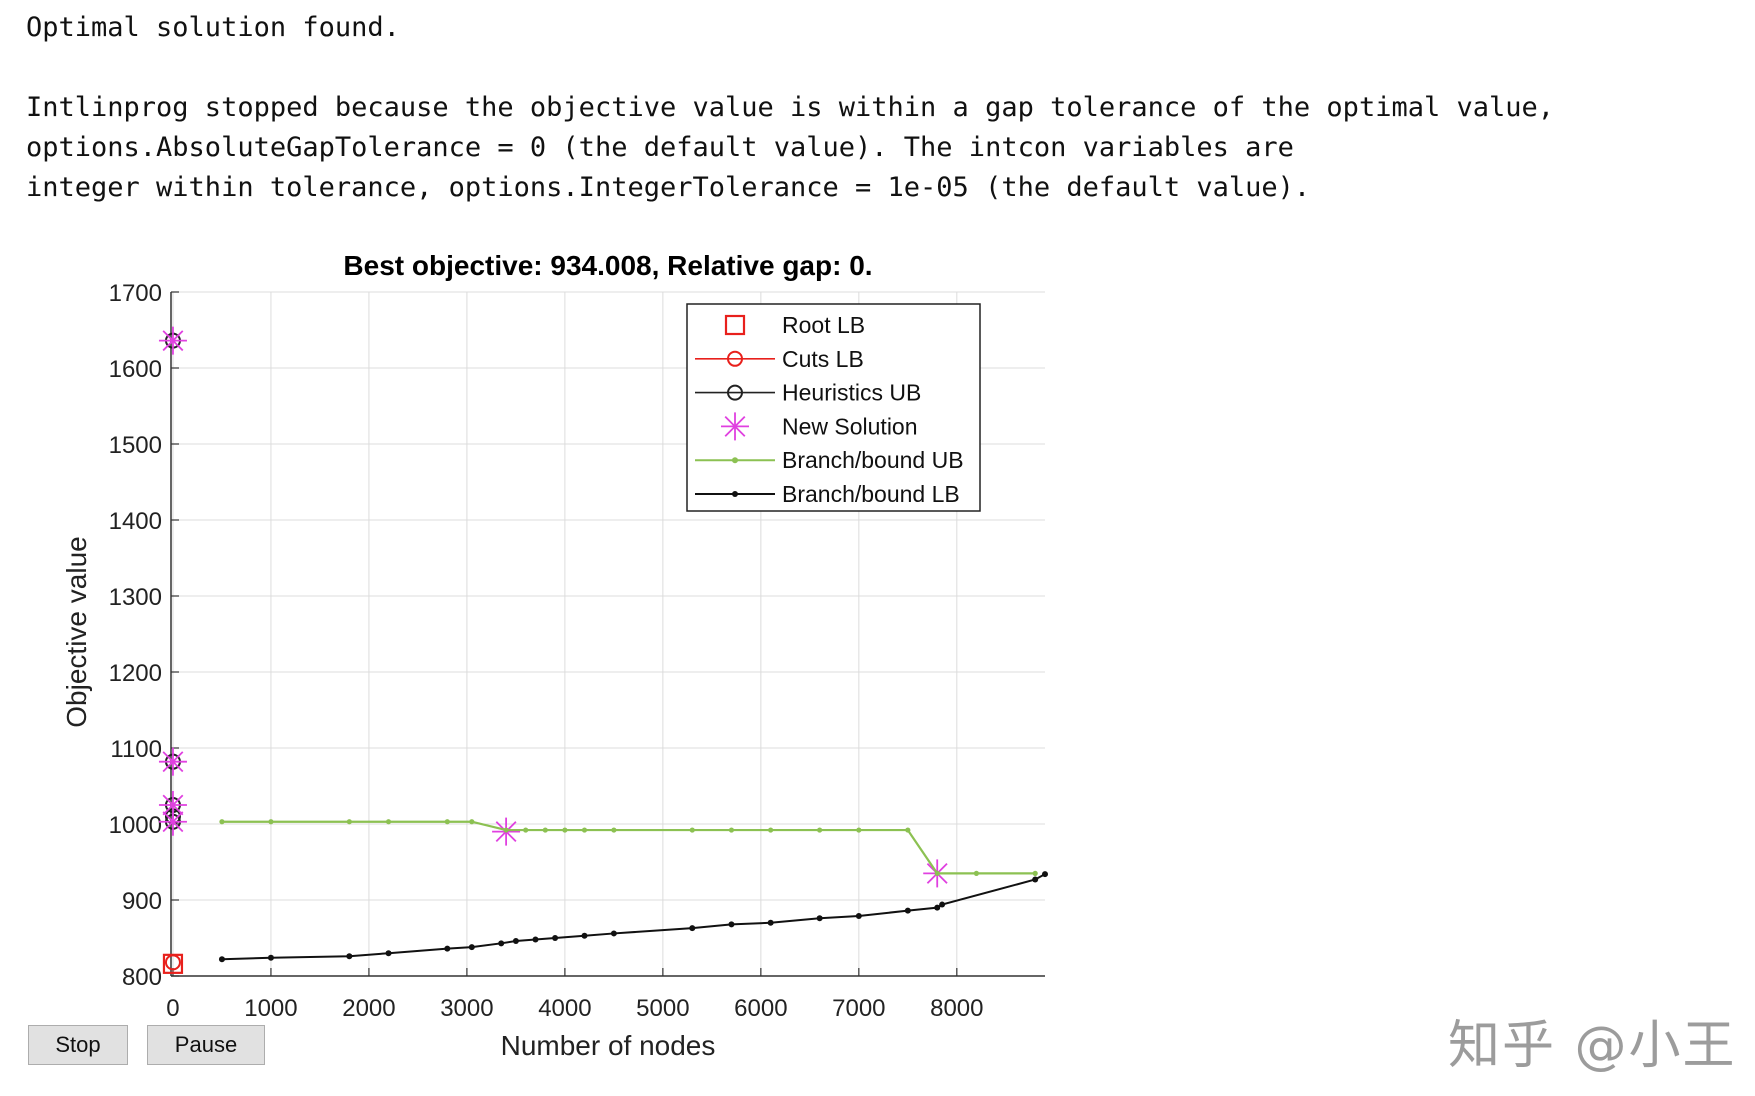 The image size is (1755, 1096). Describe the element at coordinates (826, 68) in the screenshot. I see `blank-line` at that location.